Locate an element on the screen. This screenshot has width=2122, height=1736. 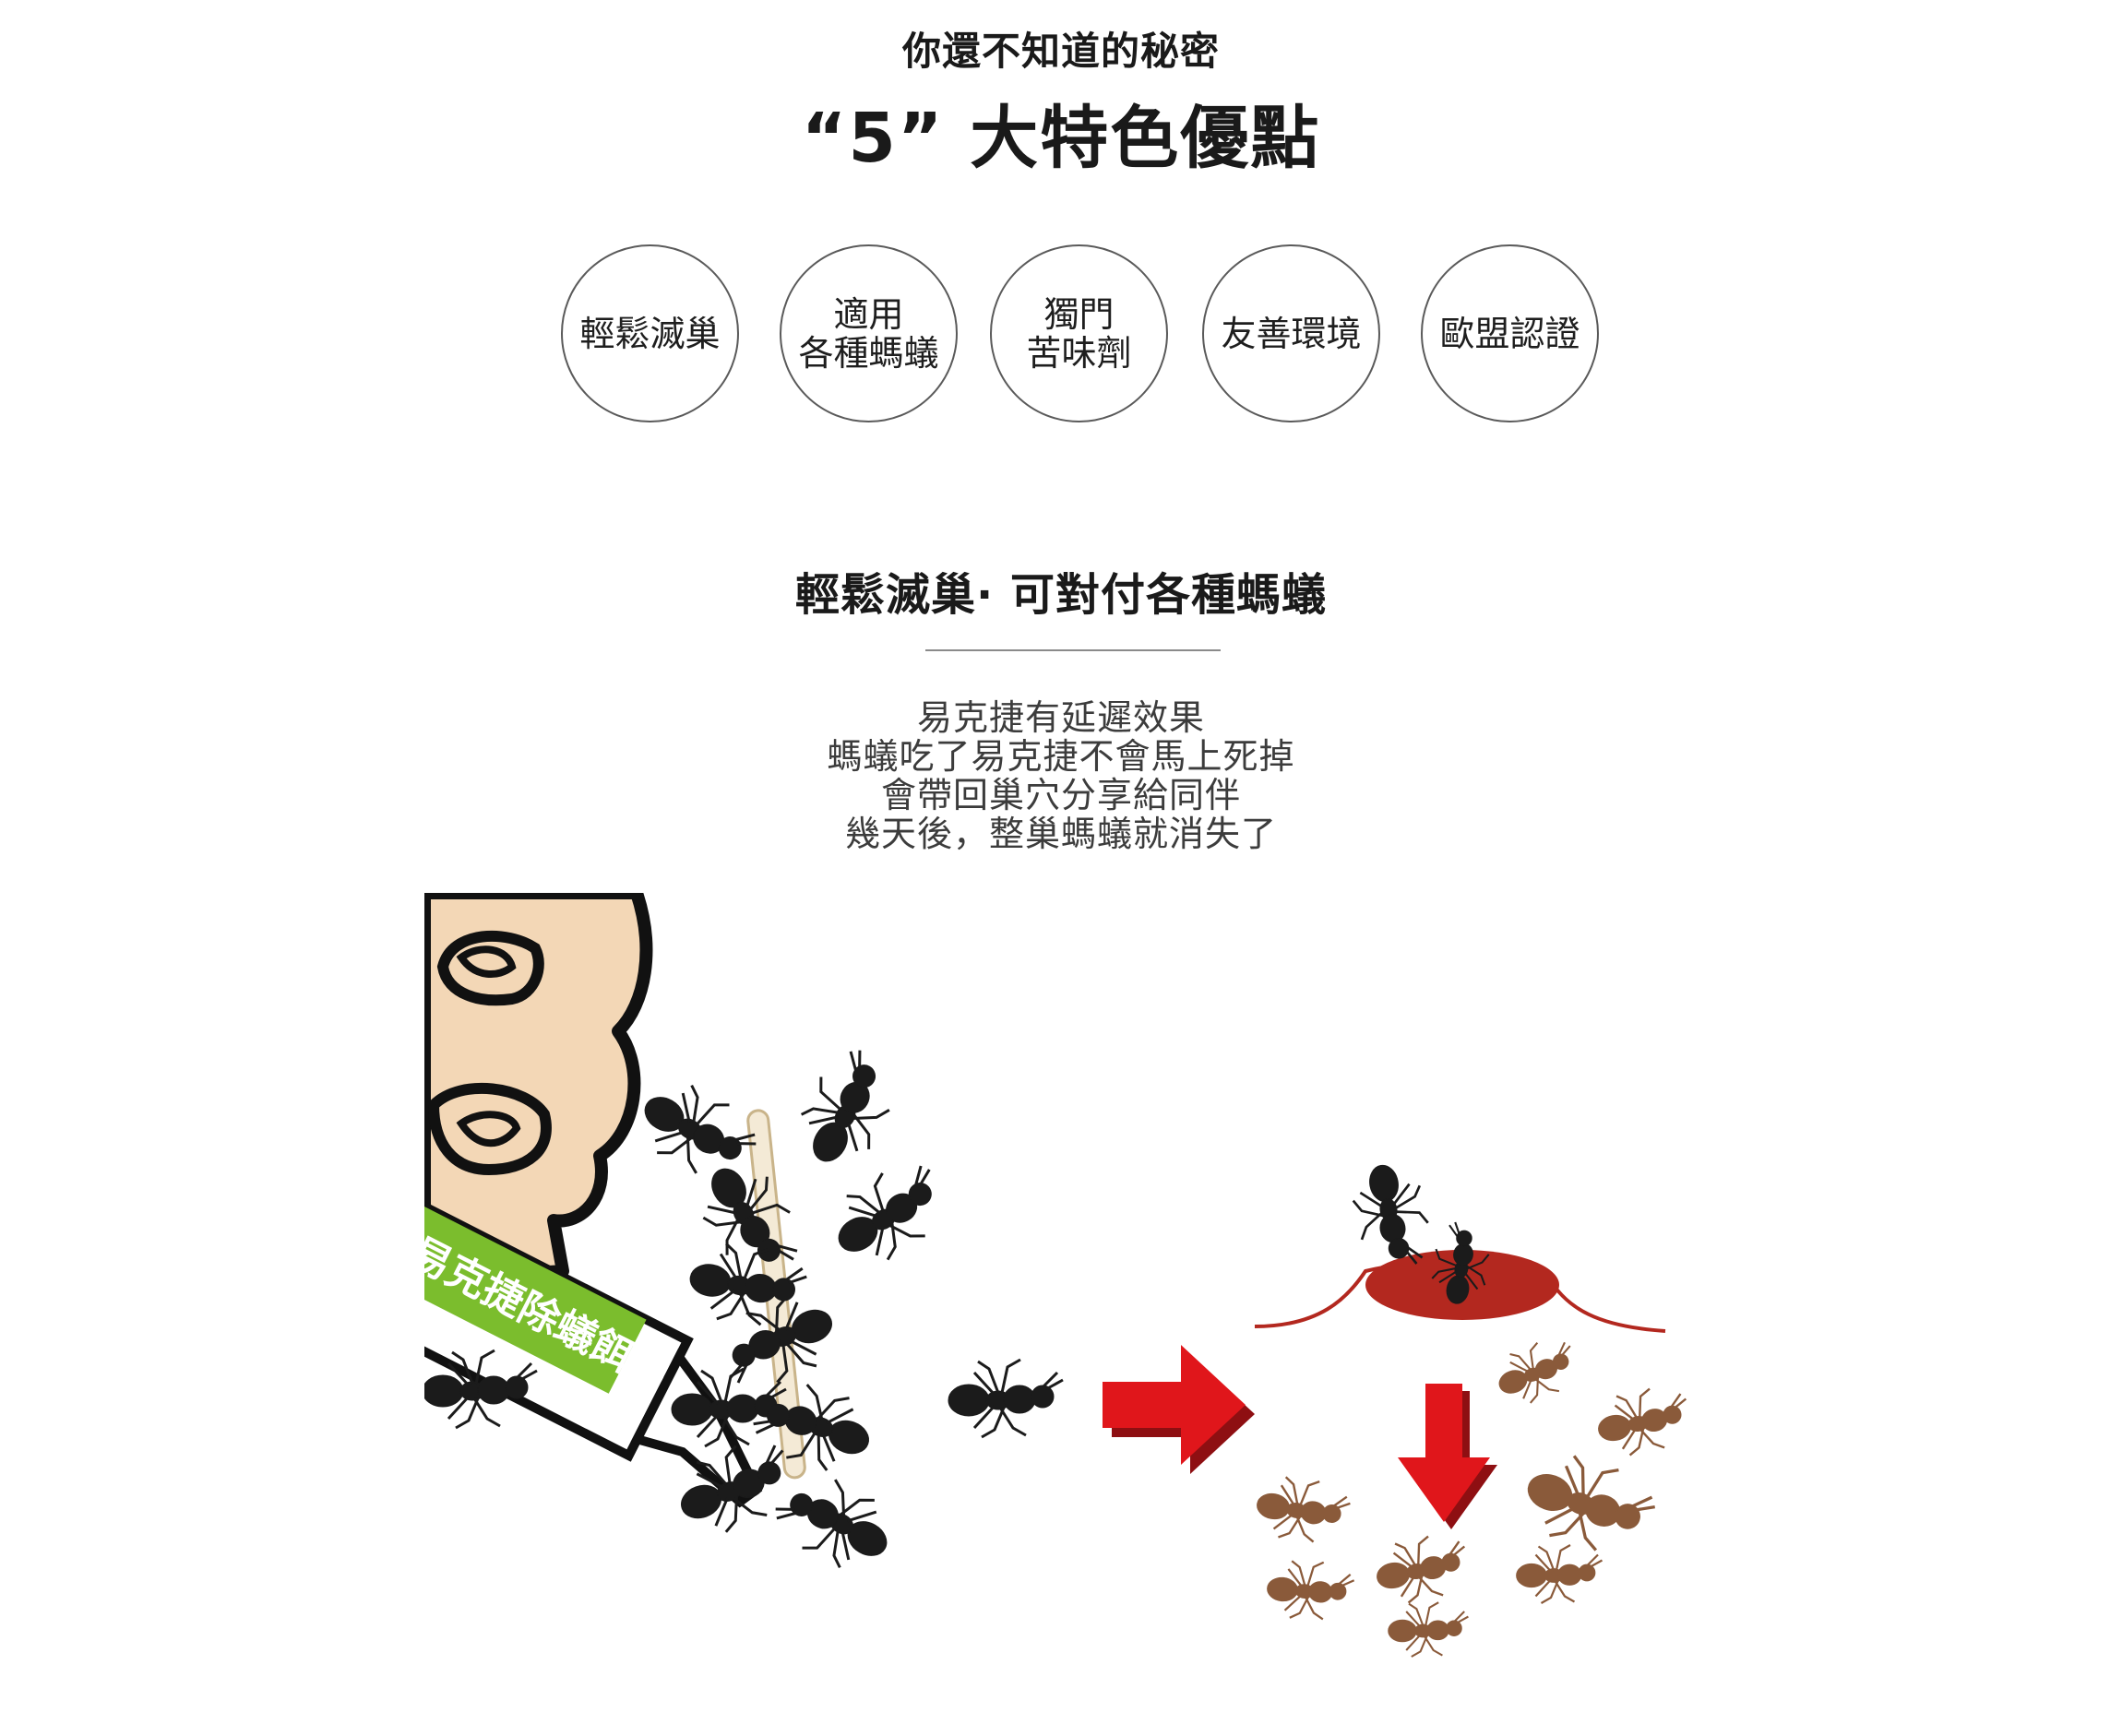
feature-badge-all-ant-types: 適用 各種螞蟻 is located at coordinates (869, 333).